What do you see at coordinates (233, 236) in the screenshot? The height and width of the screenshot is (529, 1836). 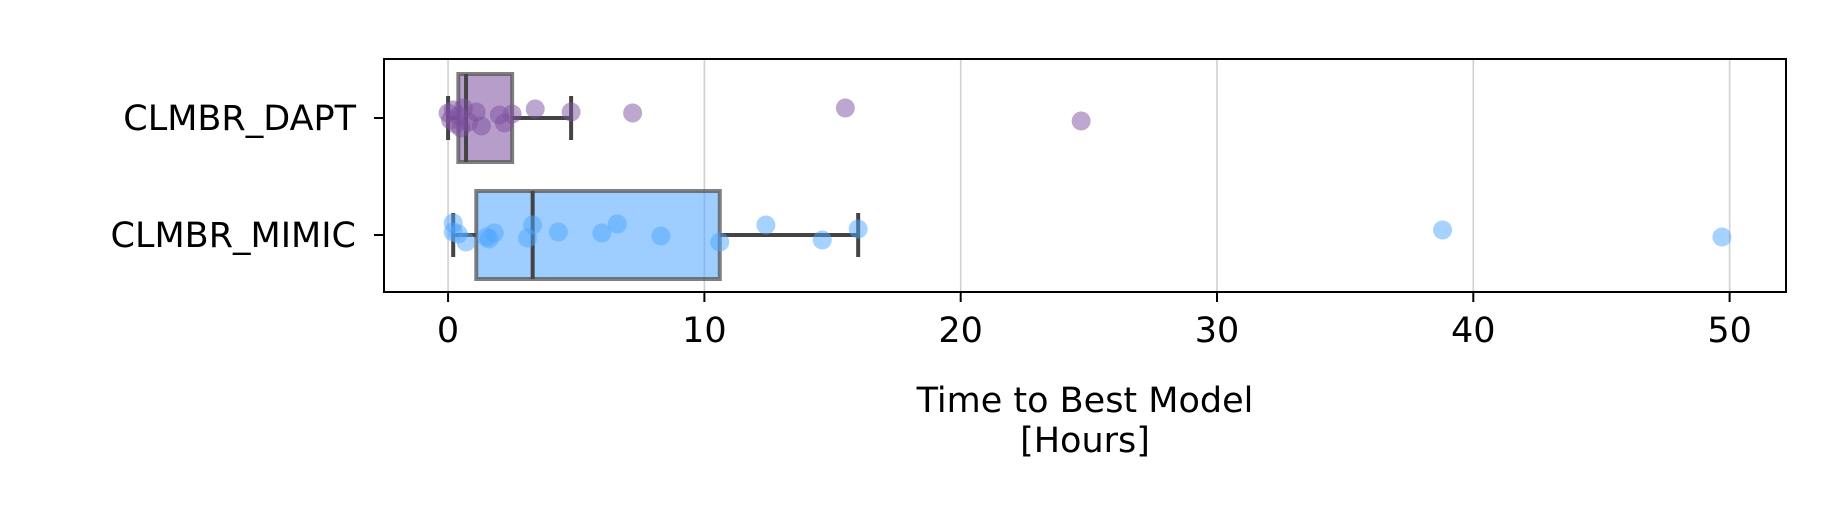 I see `y-tick-label: CLMBR_MIMIC` at bounding box center [233, 236].